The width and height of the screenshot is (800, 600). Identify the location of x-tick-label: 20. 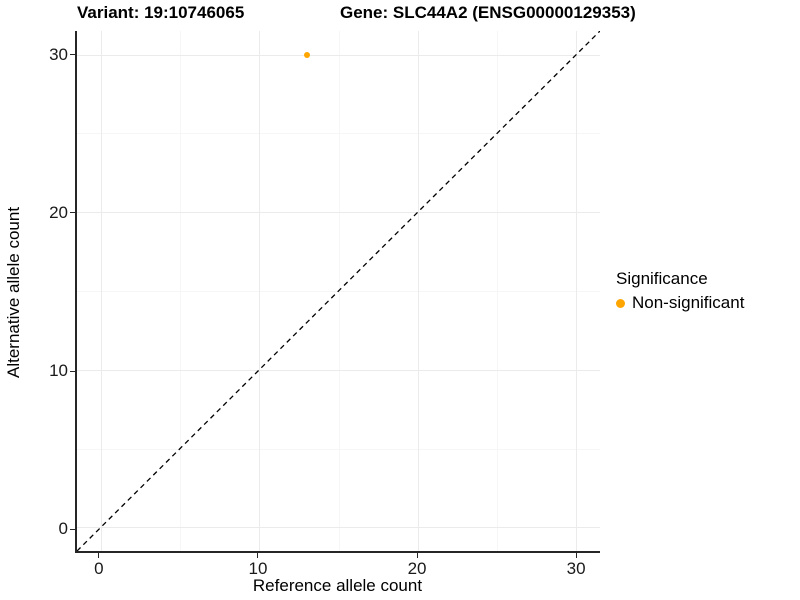
(417, 568).